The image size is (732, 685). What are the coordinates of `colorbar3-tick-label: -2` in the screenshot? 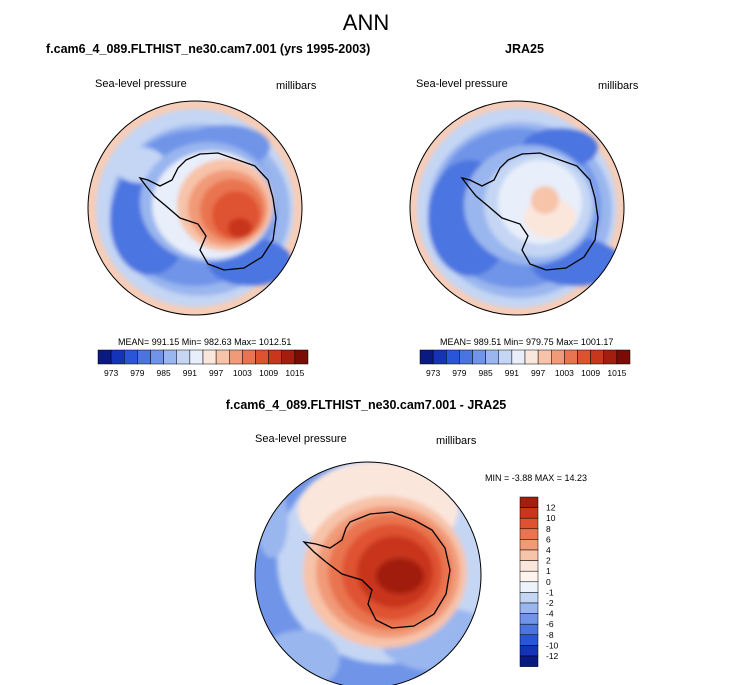 It's located at (550, 603).